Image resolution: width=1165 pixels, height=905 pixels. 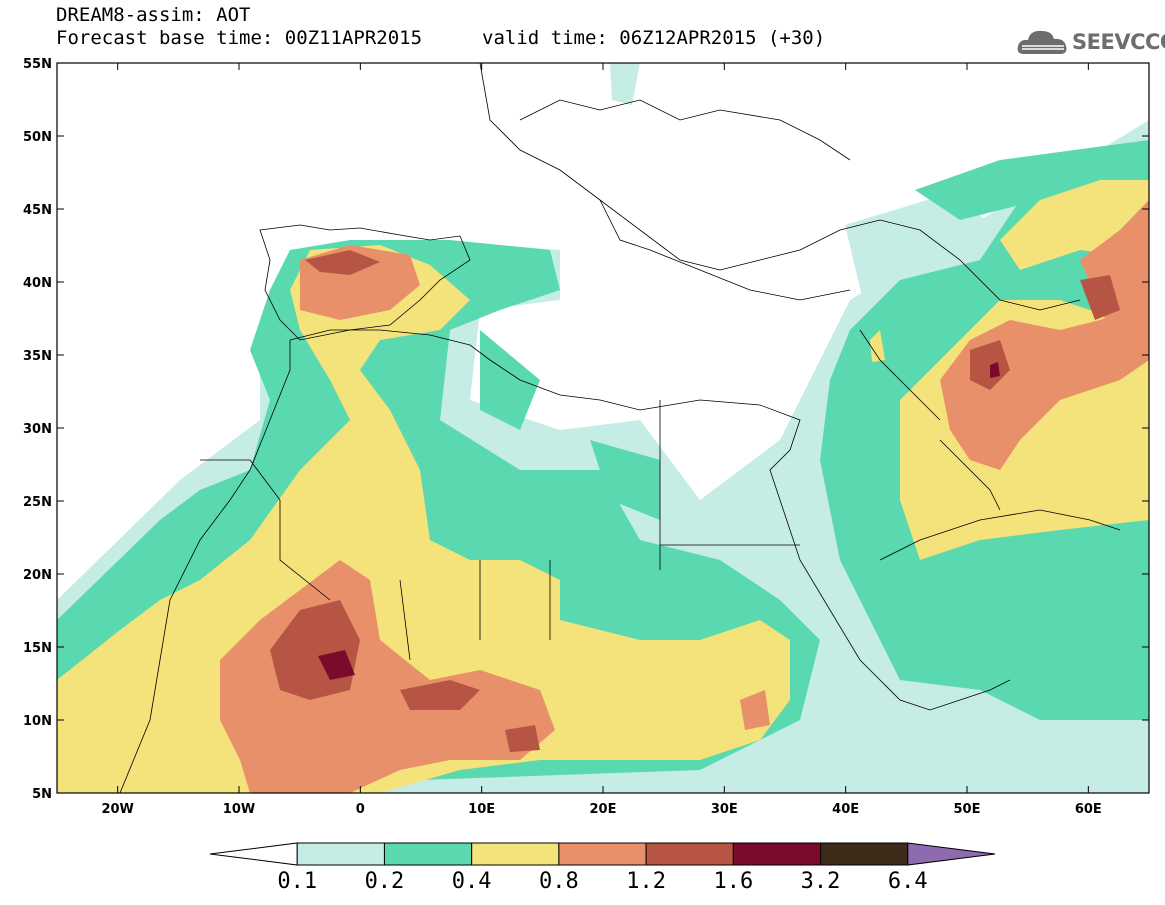 I want to click on lat-tick-label: 50N, so click(x=37, y=137).